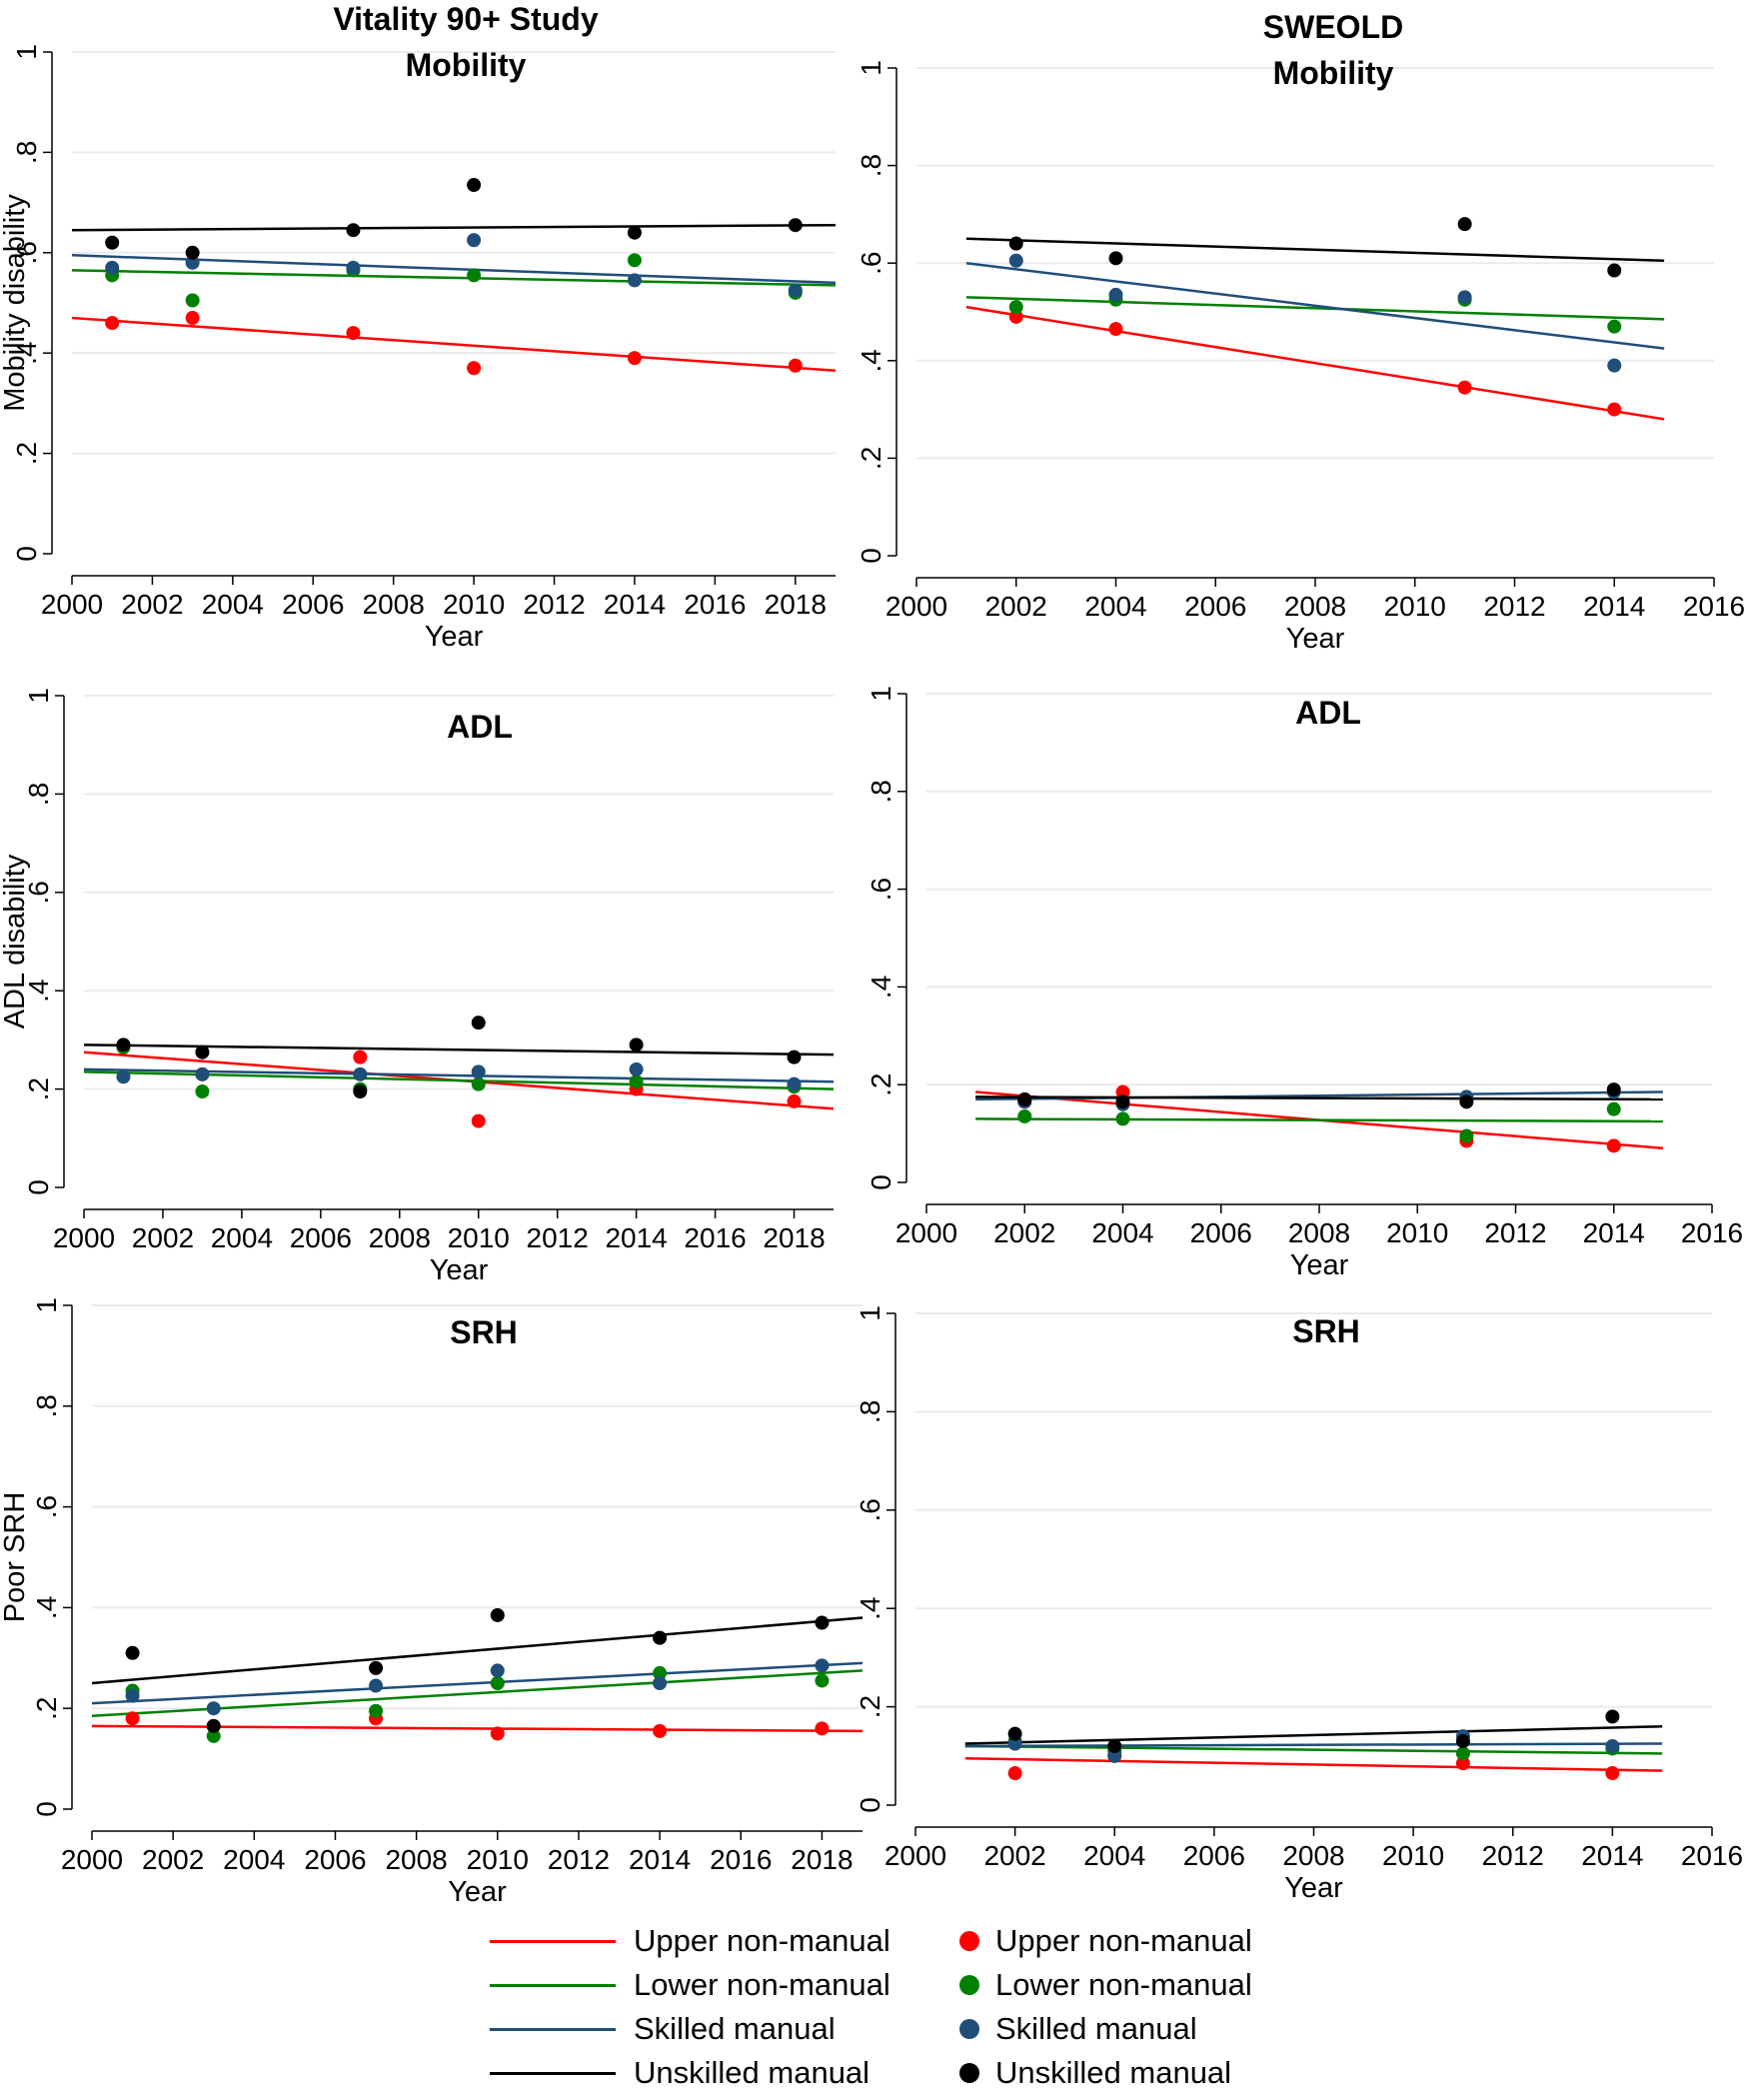 Image resolution: width=1755 pixels, height=2100 pixels. What do you see at coordinates (1101, 1985) in the screenshot?
I see `legend-dot-lower-non-manual: Lower non-manual` at bounding box center [1101, 1985].